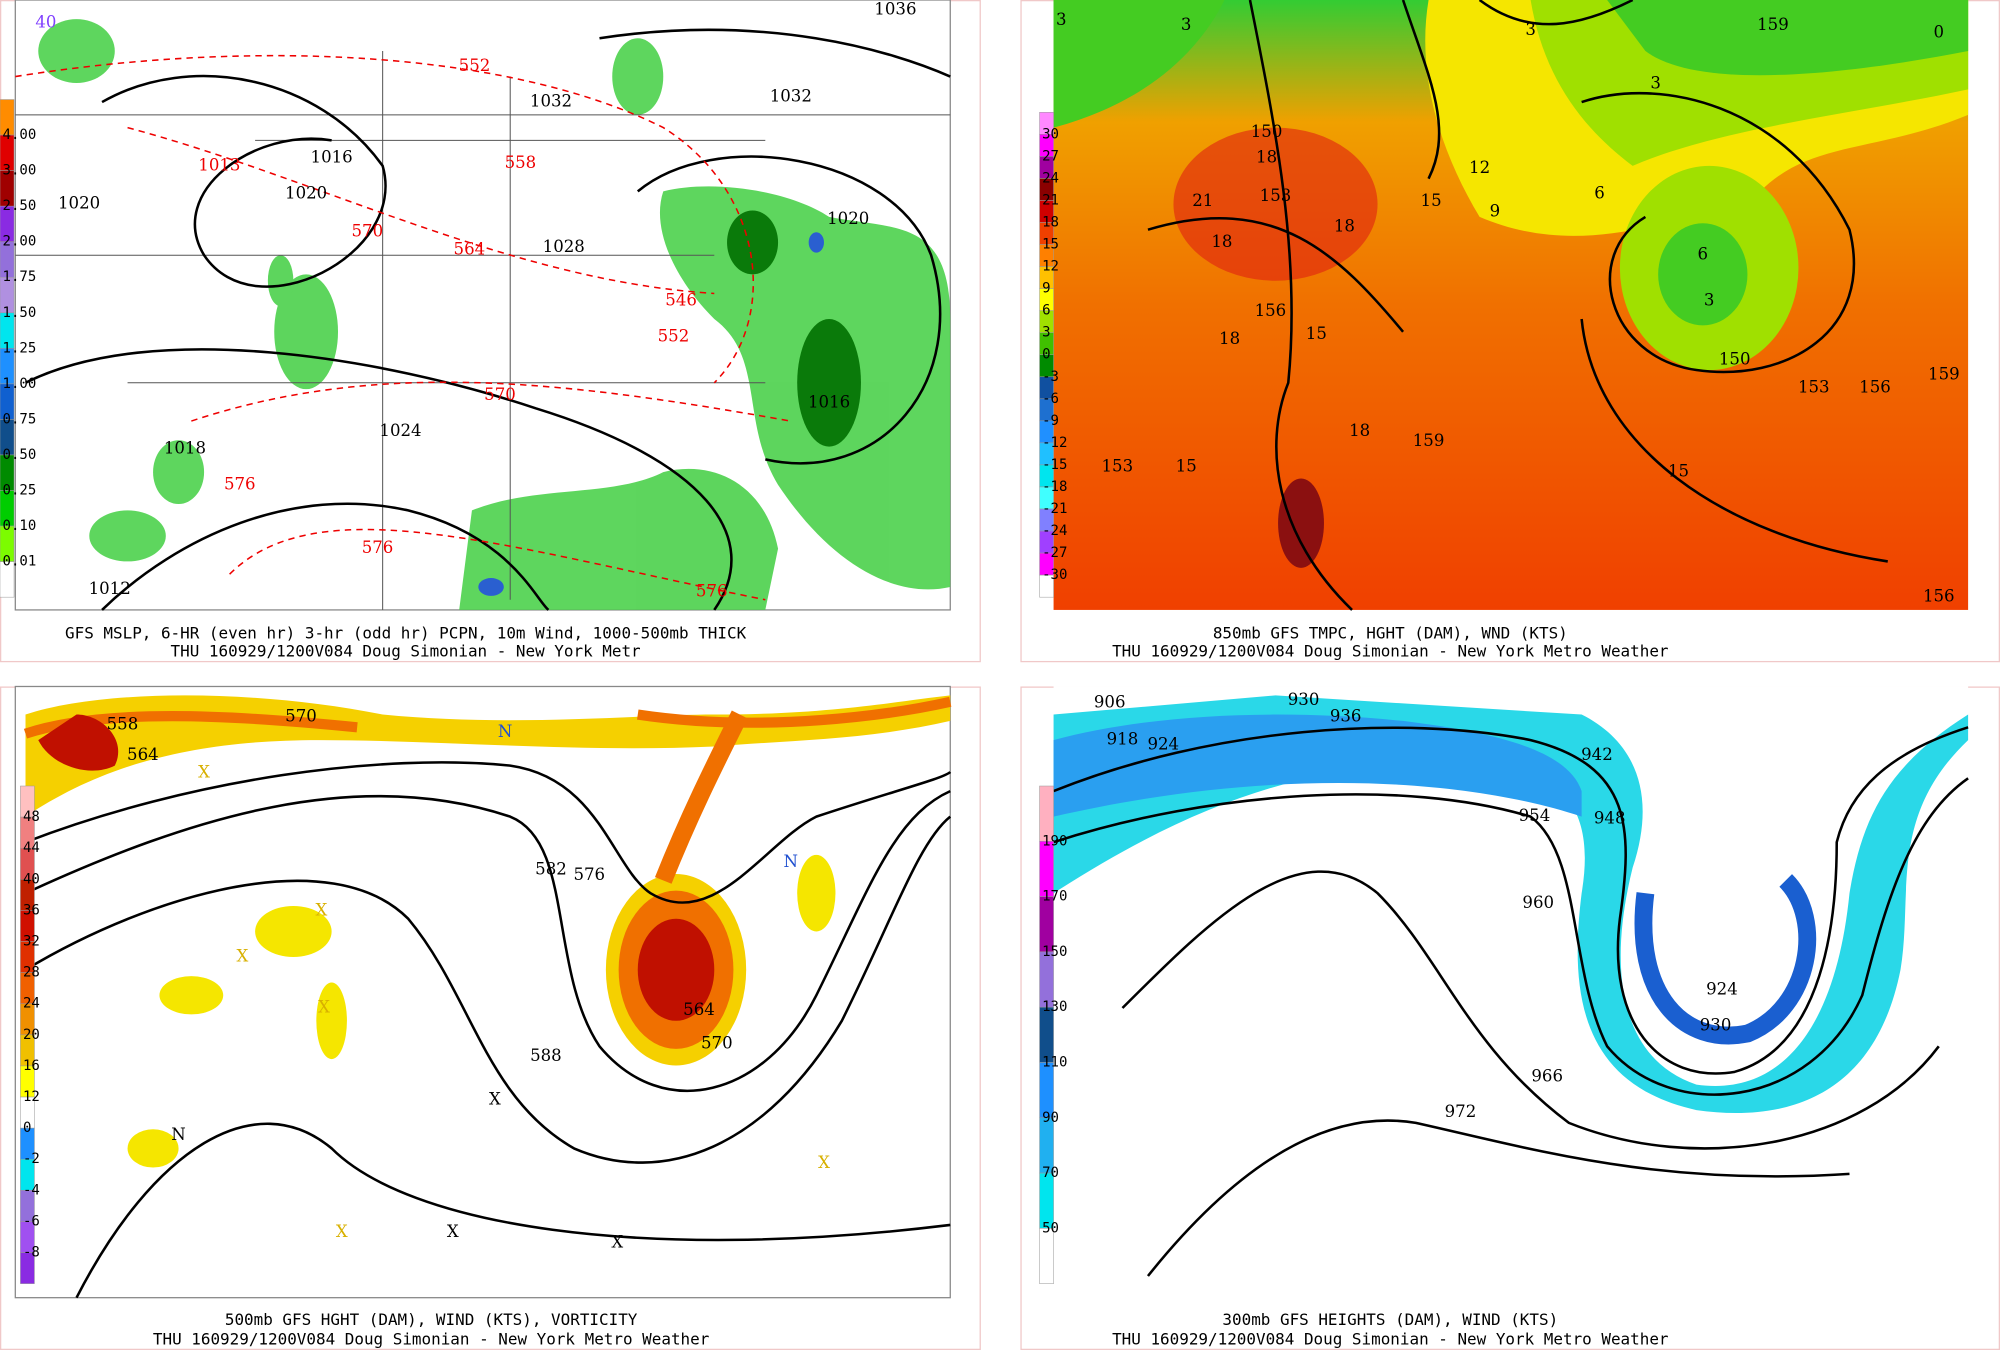 The width and height of the screenshot is (2000, 1350). I want to click on colorbar-label: 90, so click(1050, 1118).